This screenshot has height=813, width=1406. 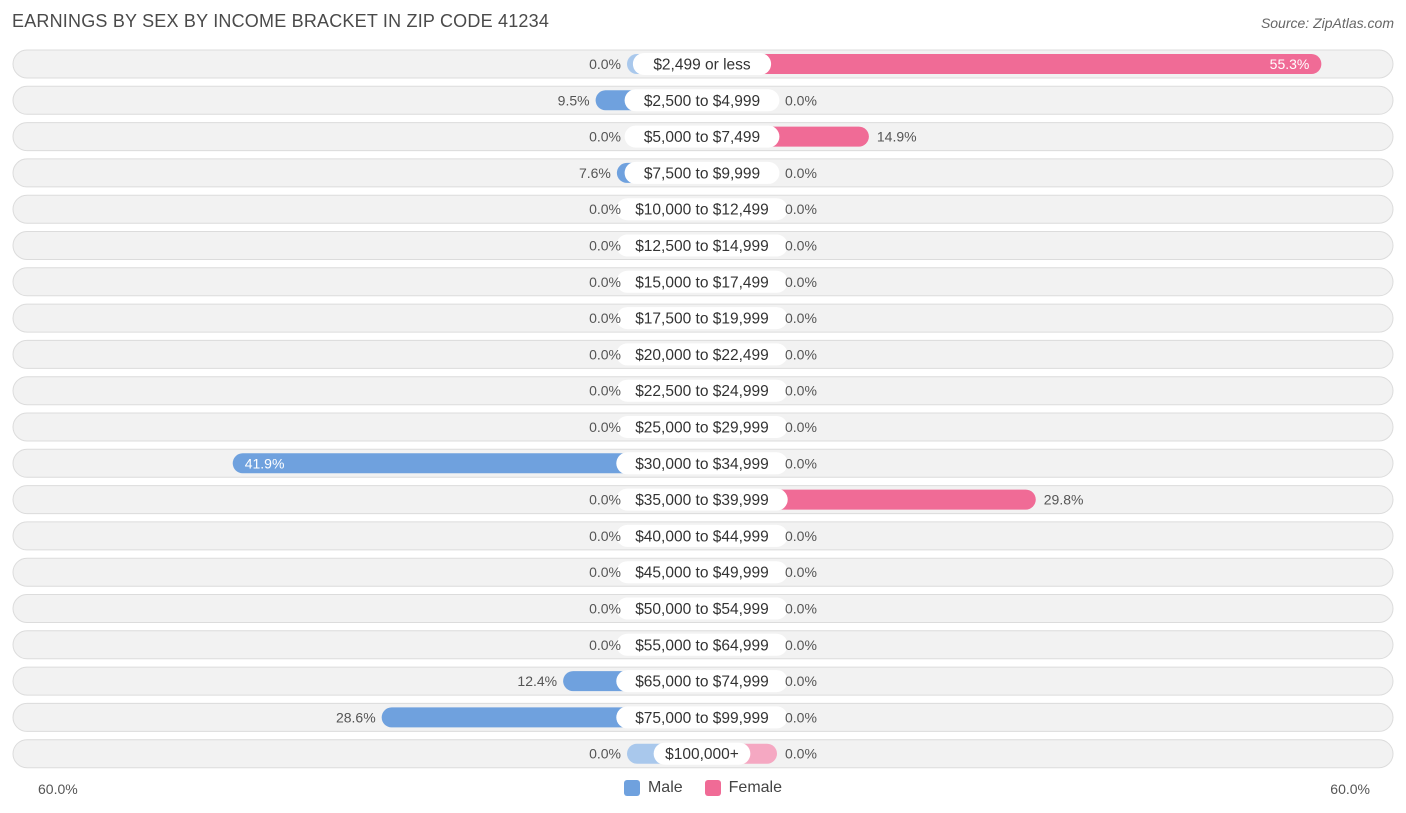 I want to click on legend-swatch-female, so click(x=712, y=788).